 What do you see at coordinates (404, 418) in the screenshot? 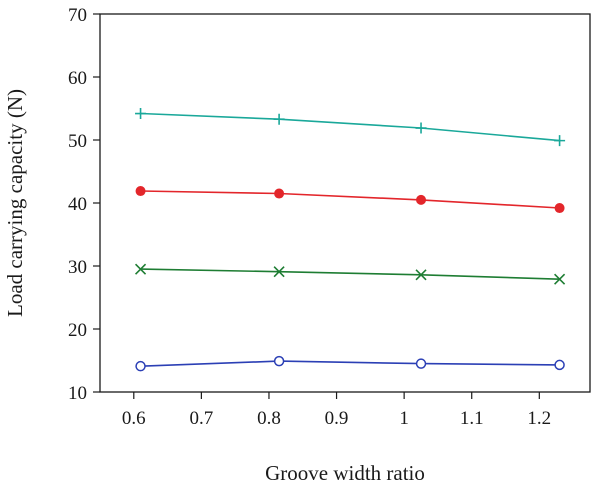
I see `x-tick-label: 1` at bounding box center [404, 418].